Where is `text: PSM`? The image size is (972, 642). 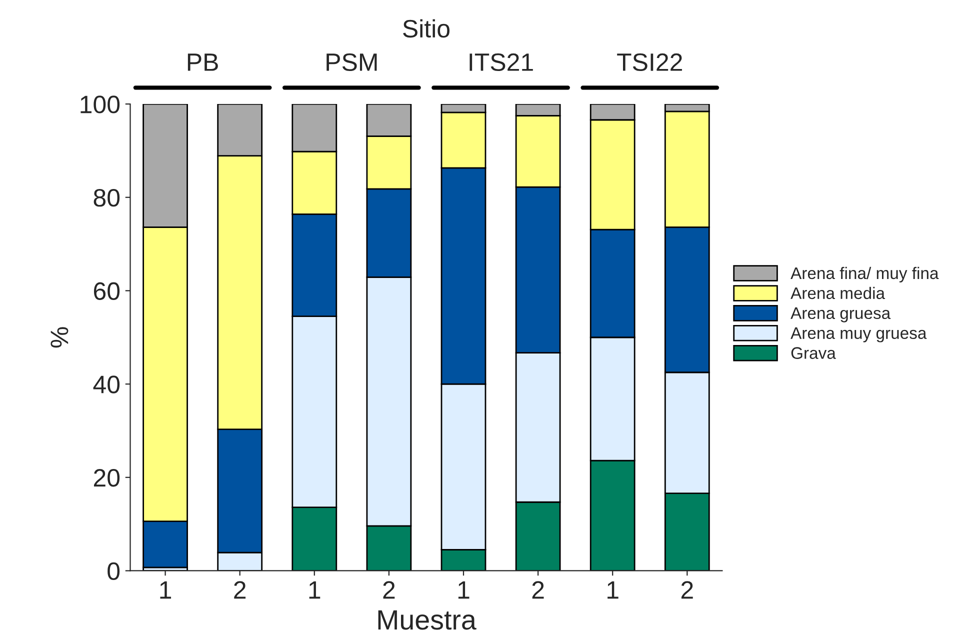 text: PSM is located at coordinates (351, 62).